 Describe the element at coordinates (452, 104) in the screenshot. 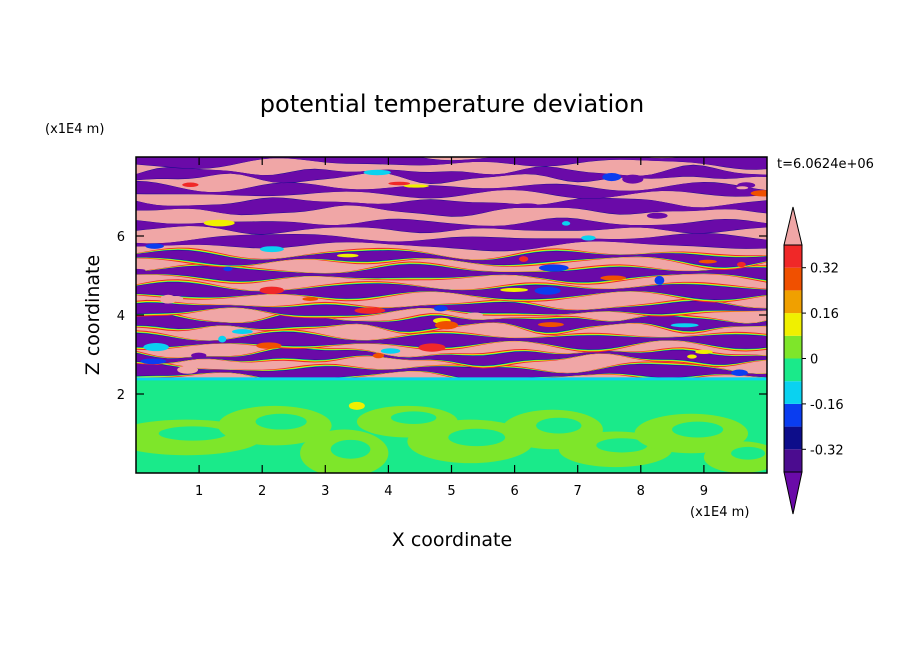

I see `chart-title: potential temperature deviation` at that location.